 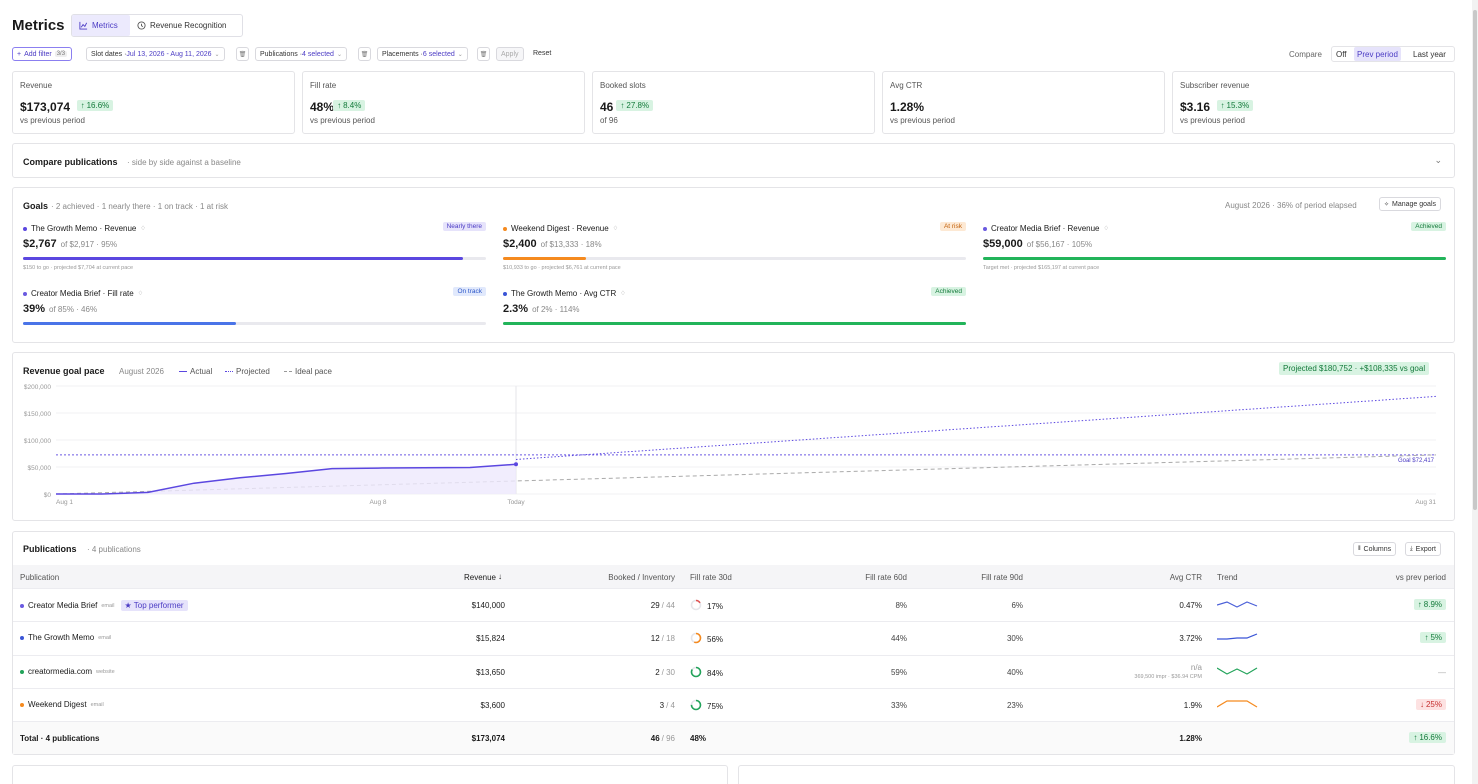 What do you see at coordinates (1238, 105) in the screenshot?
I see `kpi-delta-value: 15.3%` at bounding box center [1238, 105].